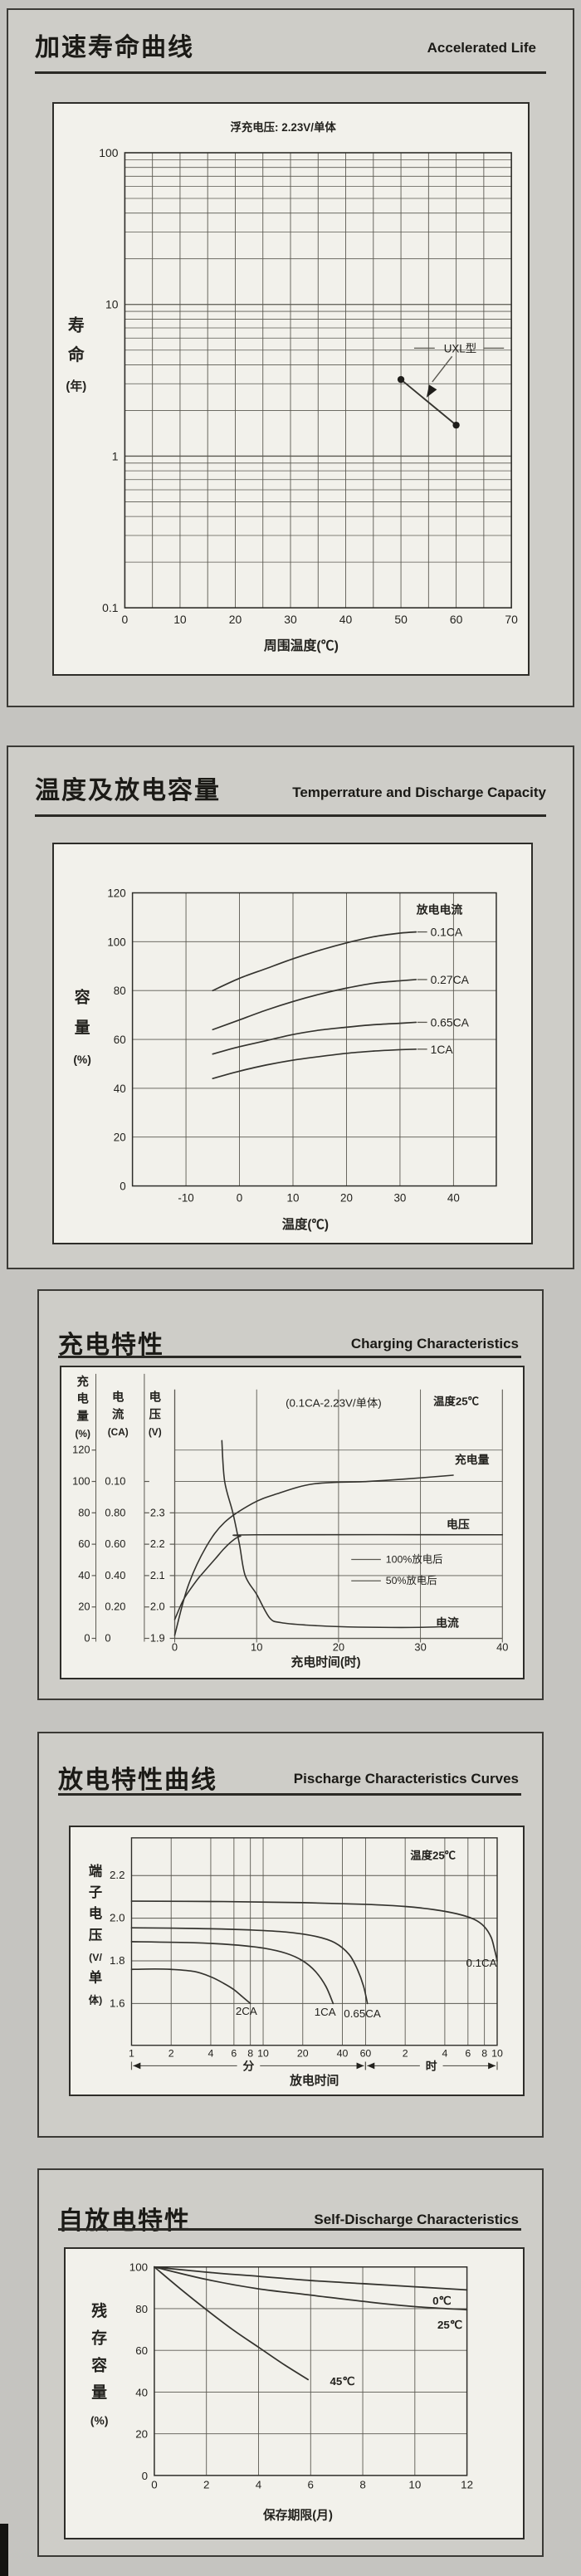 The image size is (581, 2576). I want to click on v-tick-label: 2.3, so click(157, 1512).